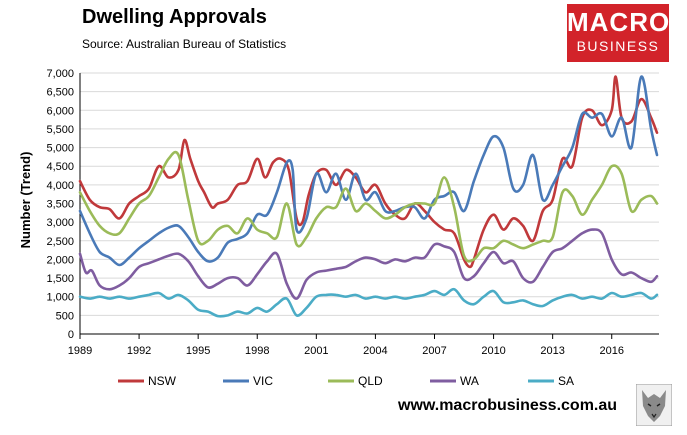  I want to click on x-tick-label: 2013, so click(552, 351).